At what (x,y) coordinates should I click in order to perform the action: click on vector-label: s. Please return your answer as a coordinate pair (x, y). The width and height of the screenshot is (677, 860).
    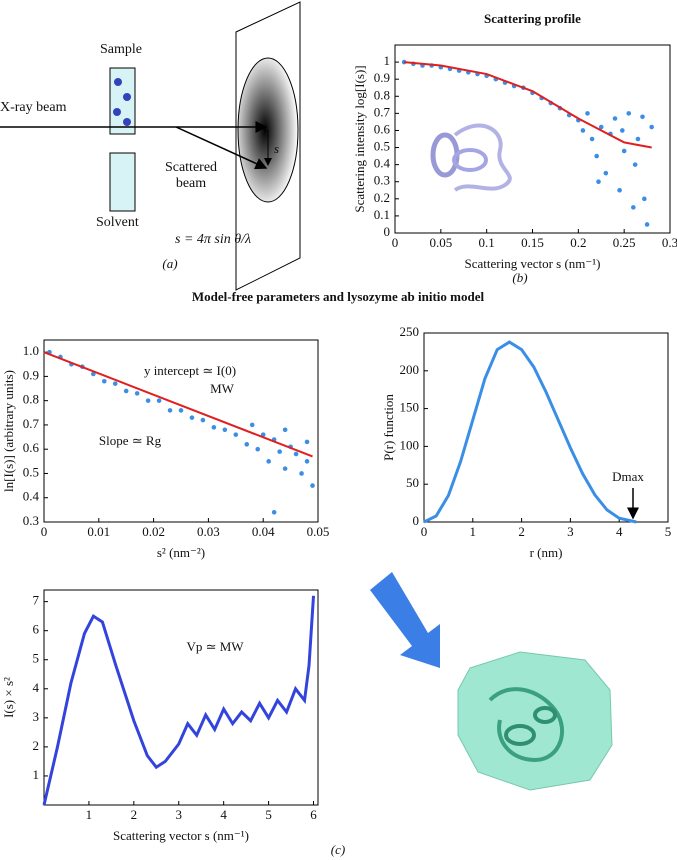
    Looking at the image, I should click on (276, 148).